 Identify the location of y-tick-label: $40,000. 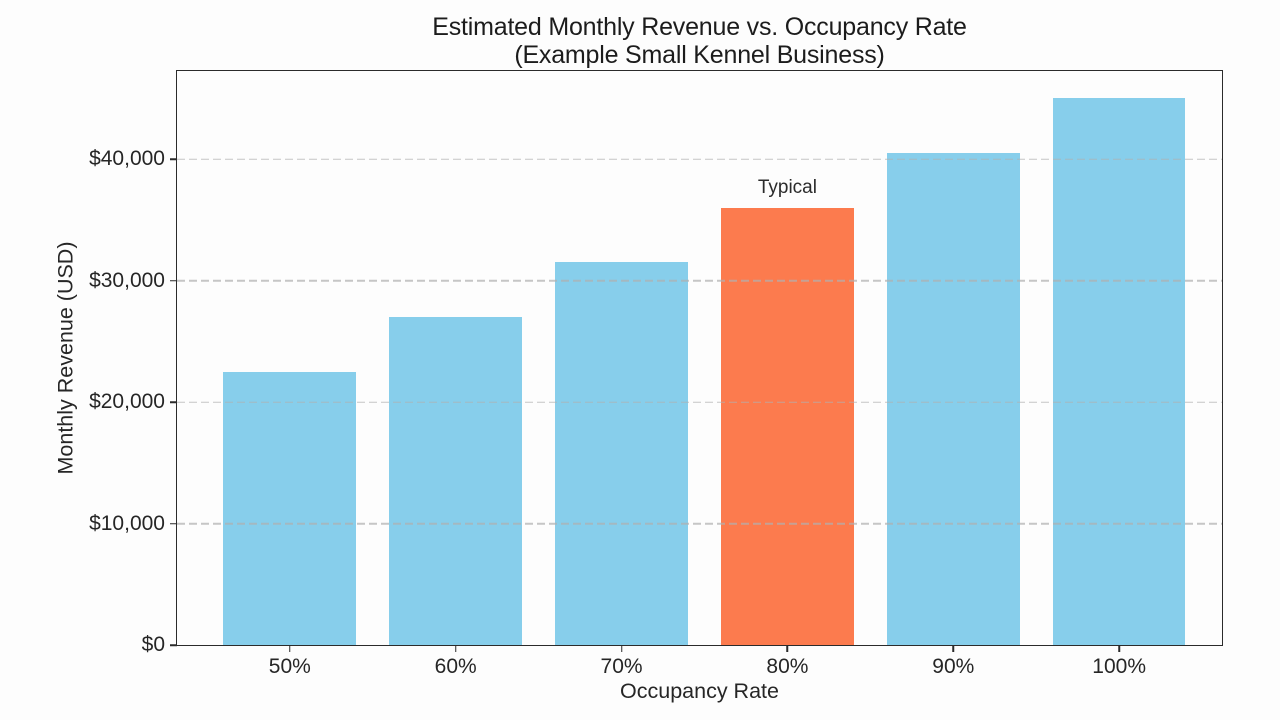
(127, 159).